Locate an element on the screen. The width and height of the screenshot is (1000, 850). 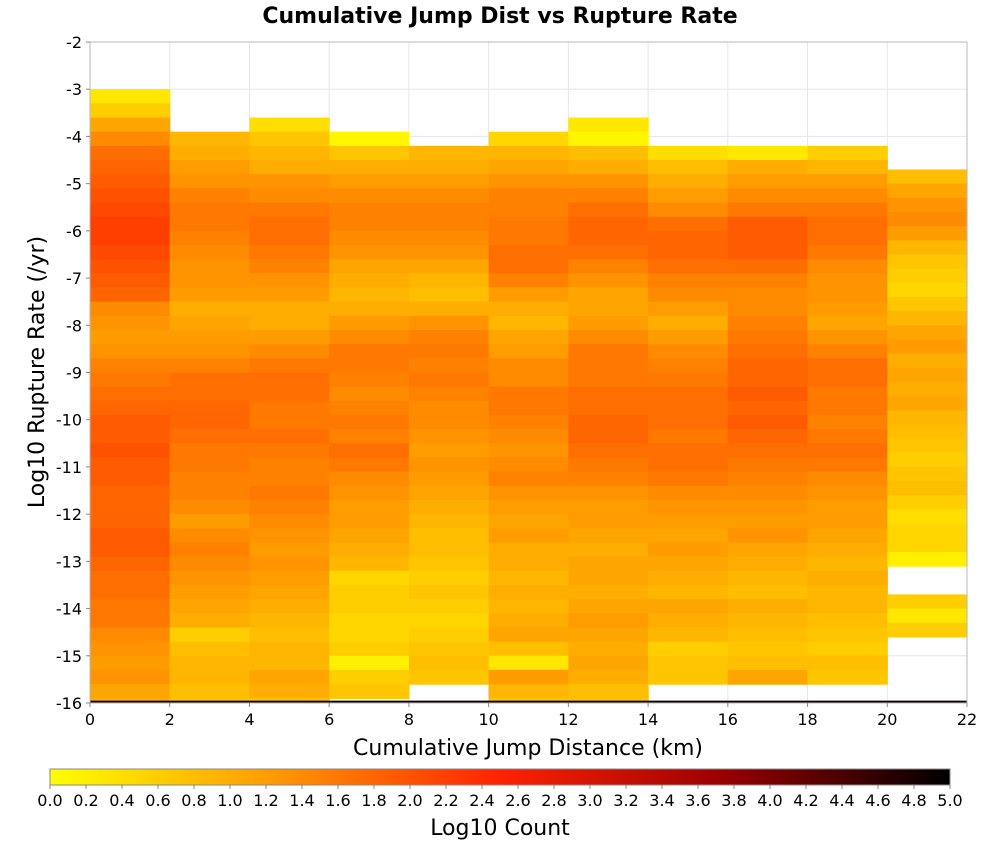
colorbar-tick-label: 2.2 is located at coordinates (445, 800).